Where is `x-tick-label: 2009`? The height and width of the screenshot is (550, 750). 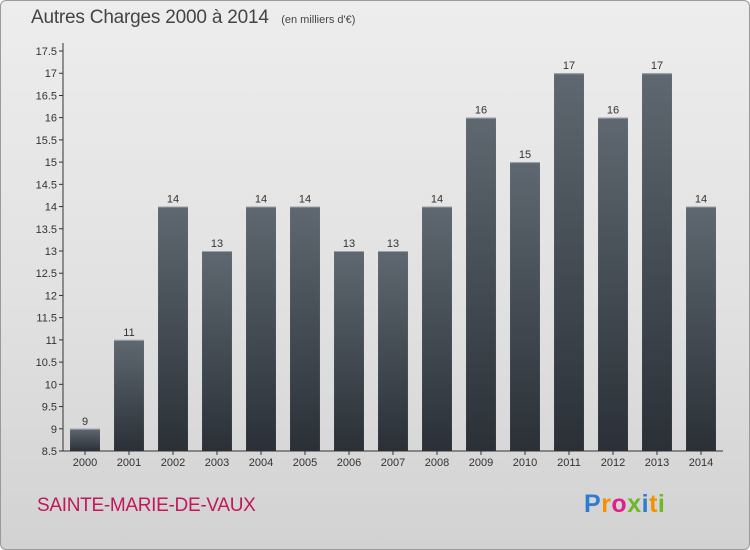 x-tick-label: 2009 is located at coordinates (481, 463).